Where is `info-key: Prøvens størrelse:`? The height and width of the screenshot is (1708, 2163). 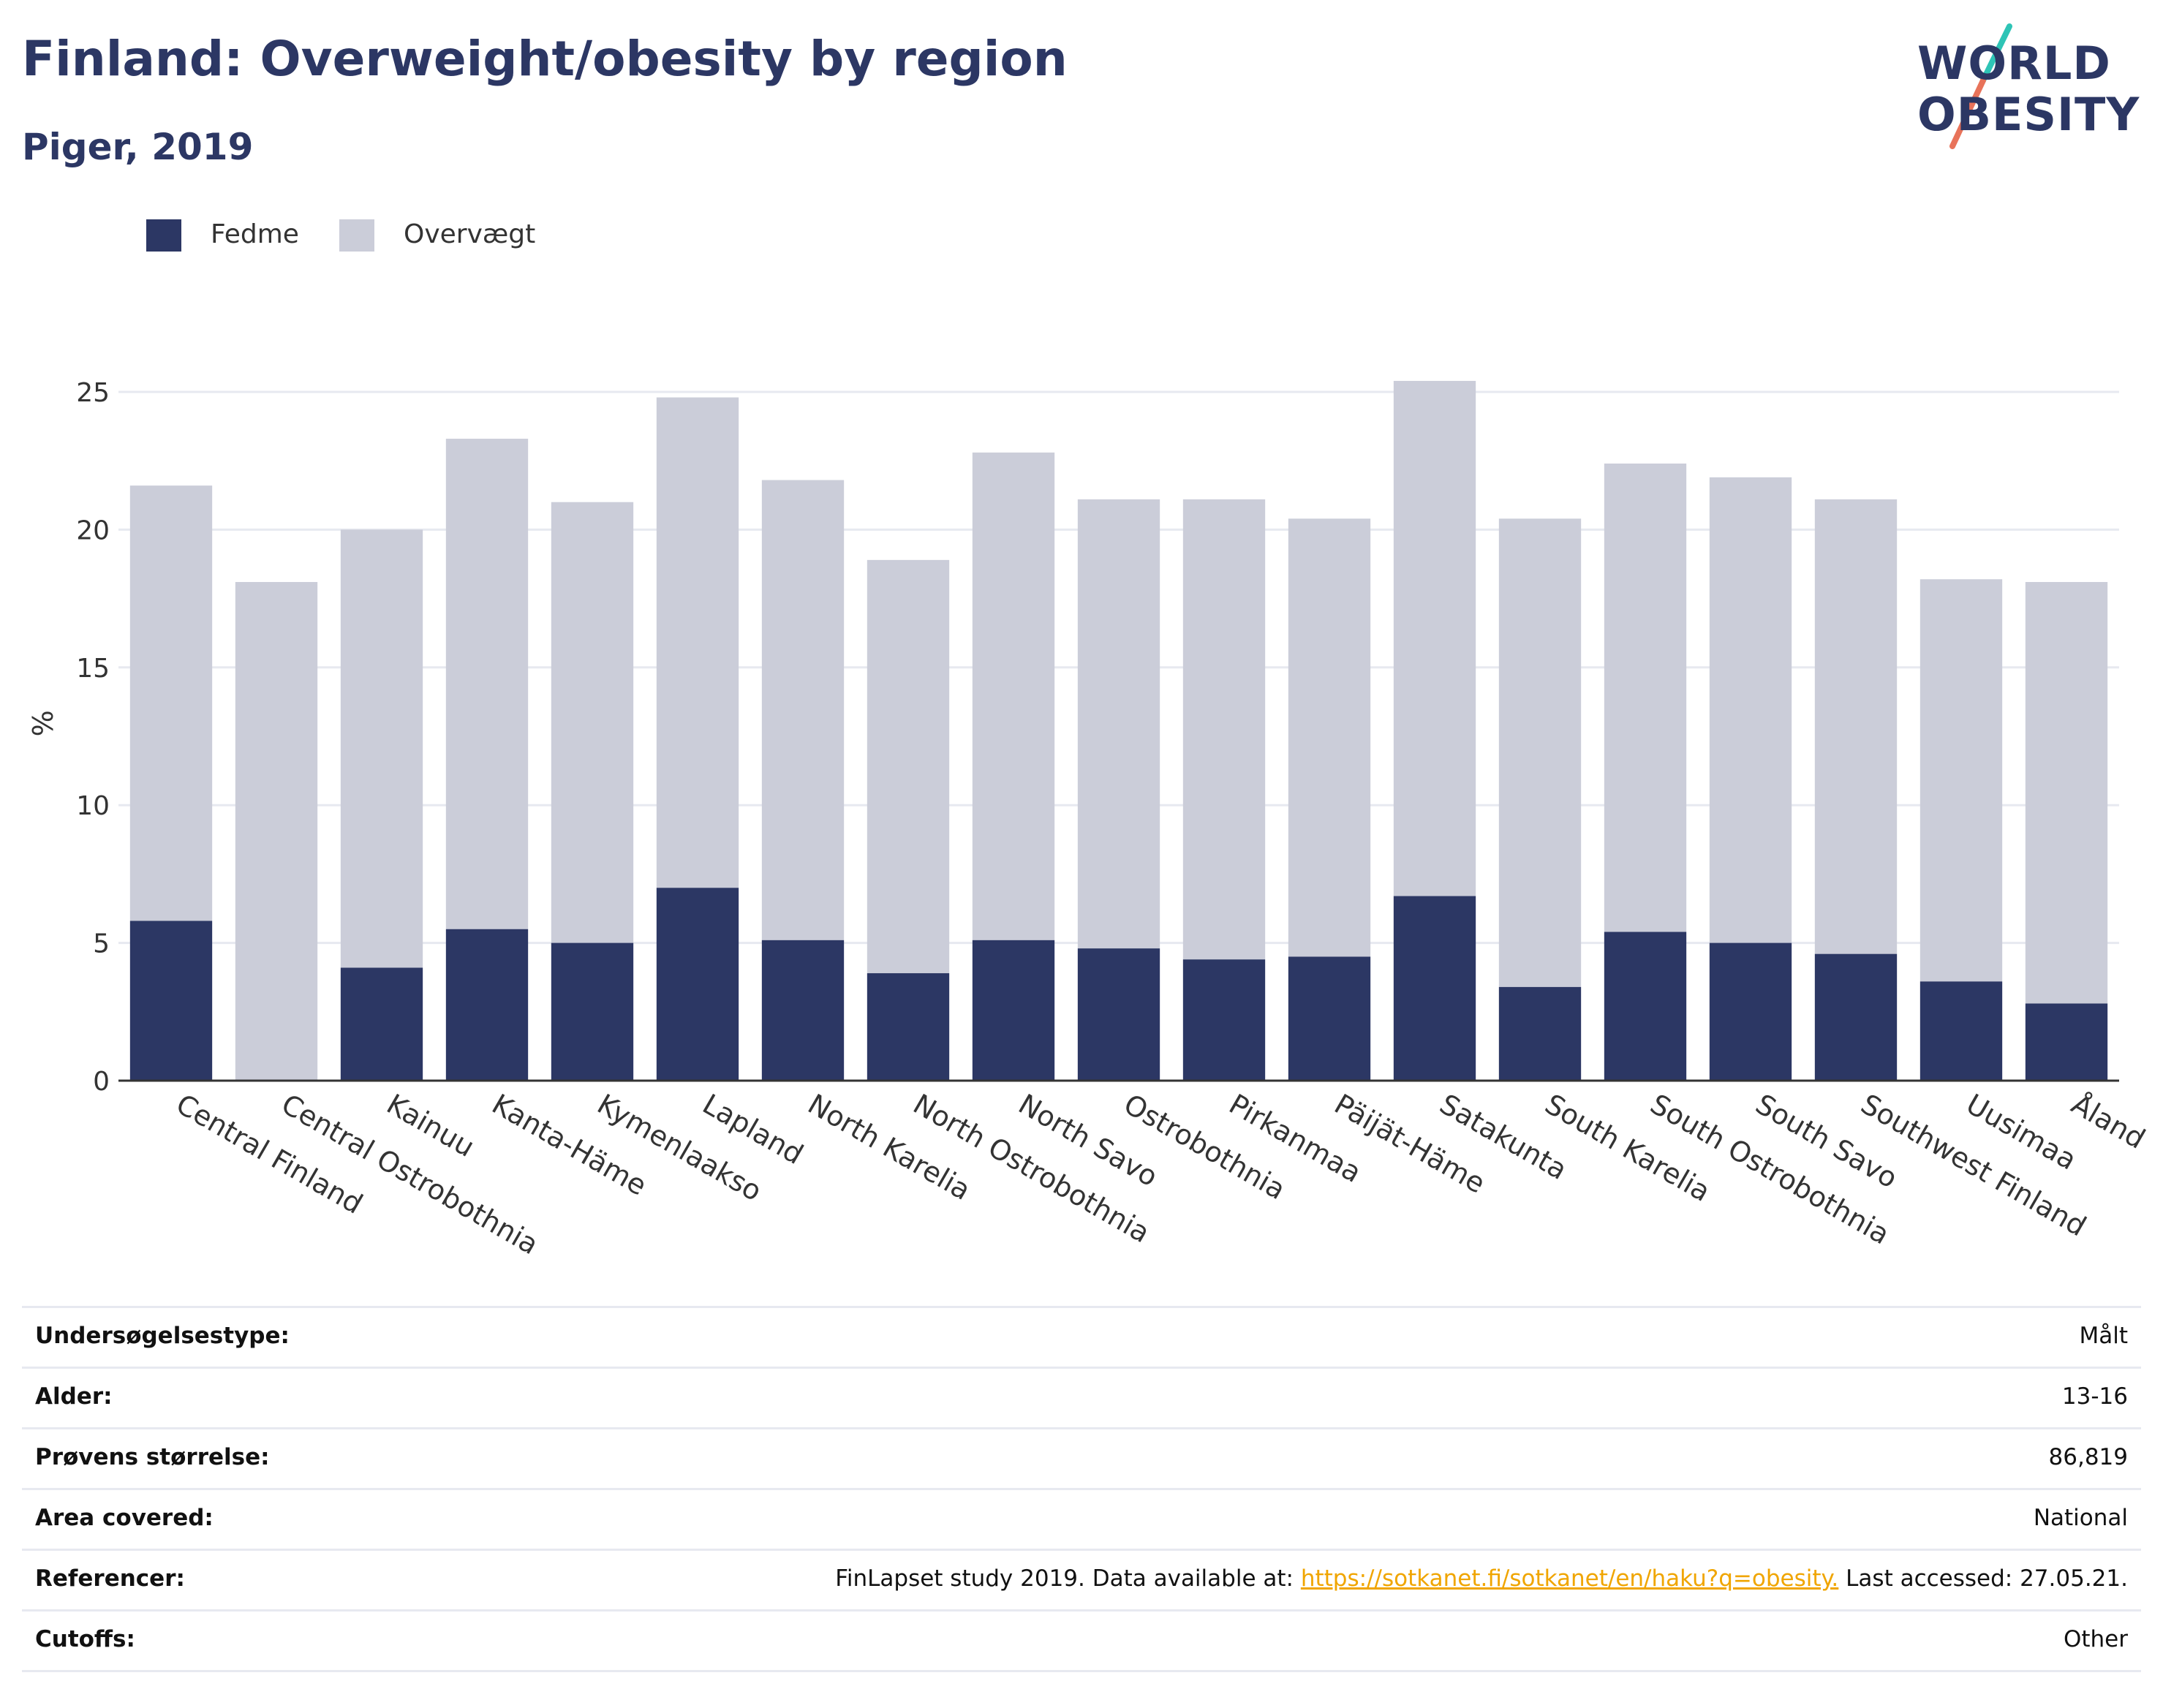 info-key: Prøvens størrelse: is located at coordinates (152, 1457).